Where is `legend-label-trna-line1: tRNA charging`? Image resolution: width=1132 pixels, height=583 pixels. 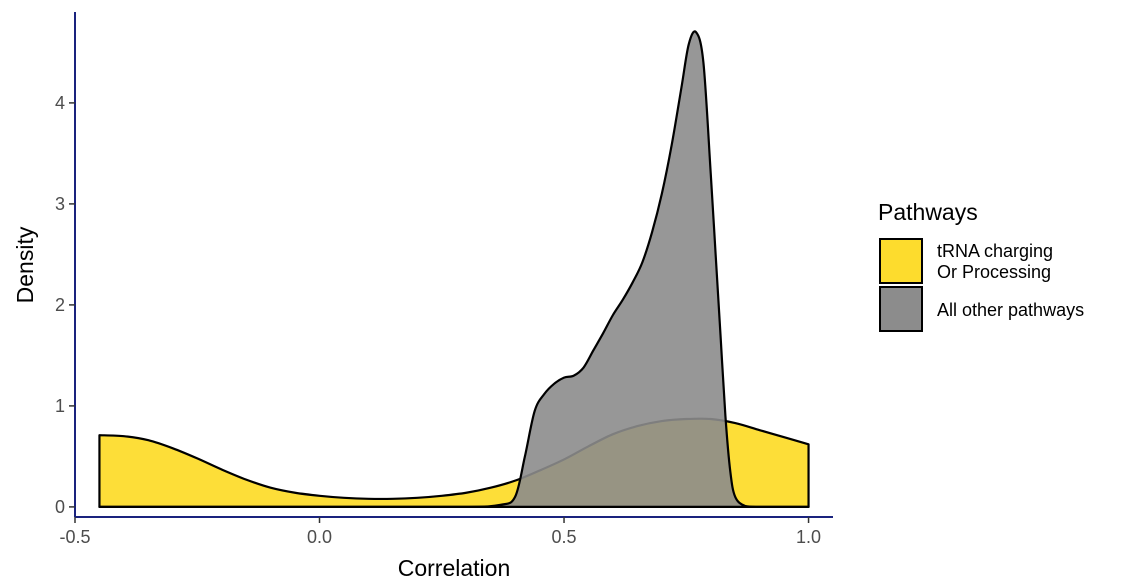
legend-label-trna-line1: tRNA charging is located at coordinates (995, 251).